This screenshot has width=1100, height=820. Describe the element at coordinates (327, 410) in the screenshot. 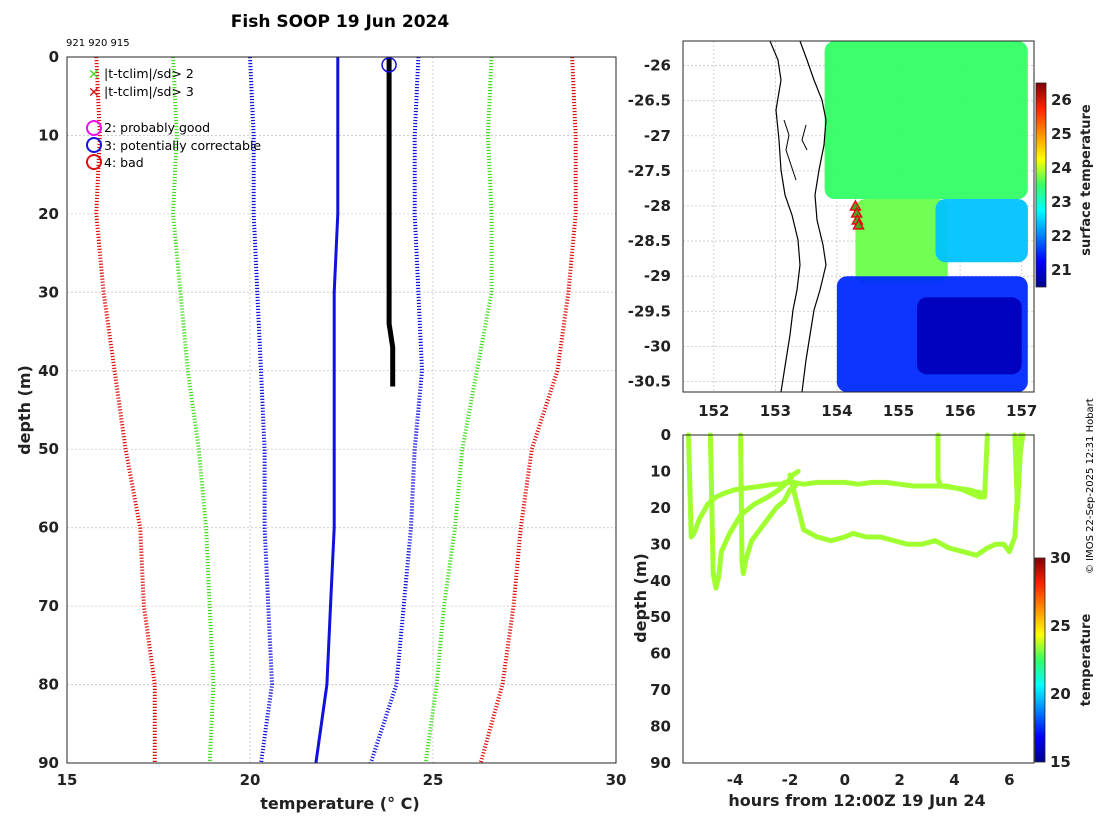

I see `profile-series-climatology-mean` at that location.